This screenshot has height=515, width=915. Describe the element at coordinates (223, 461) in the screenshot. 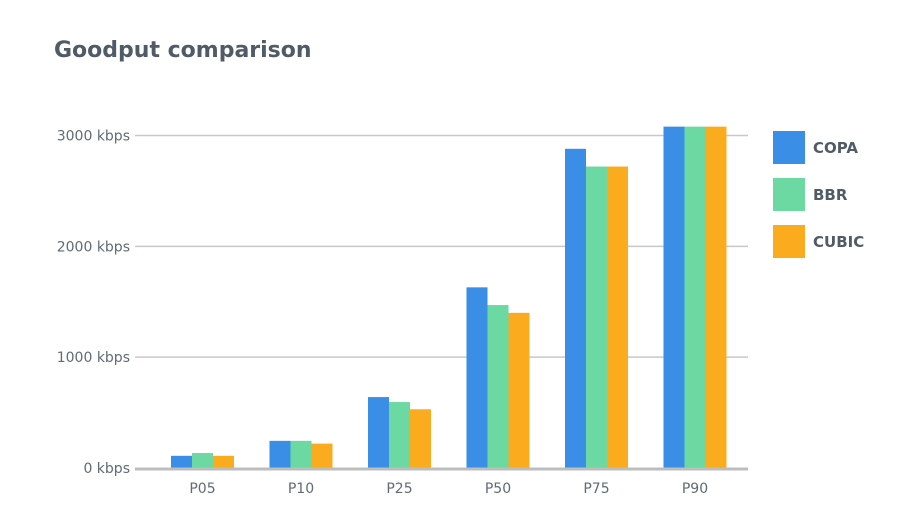

I see `bar-cubic-p05` at that location.